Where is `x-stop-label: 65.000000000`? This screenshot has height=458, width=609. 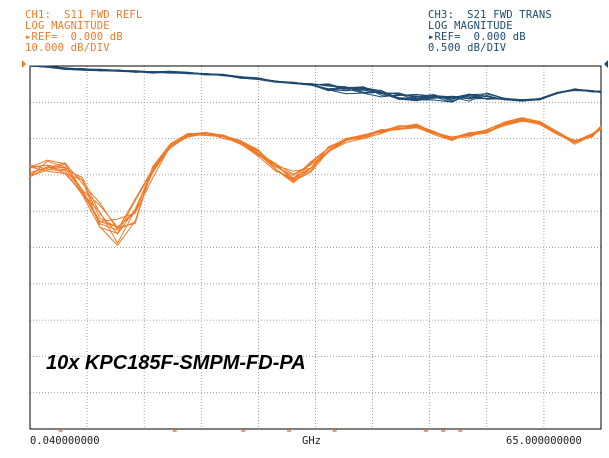 x-stop-label: 65.000000000 is located at coordinates (544, 441).